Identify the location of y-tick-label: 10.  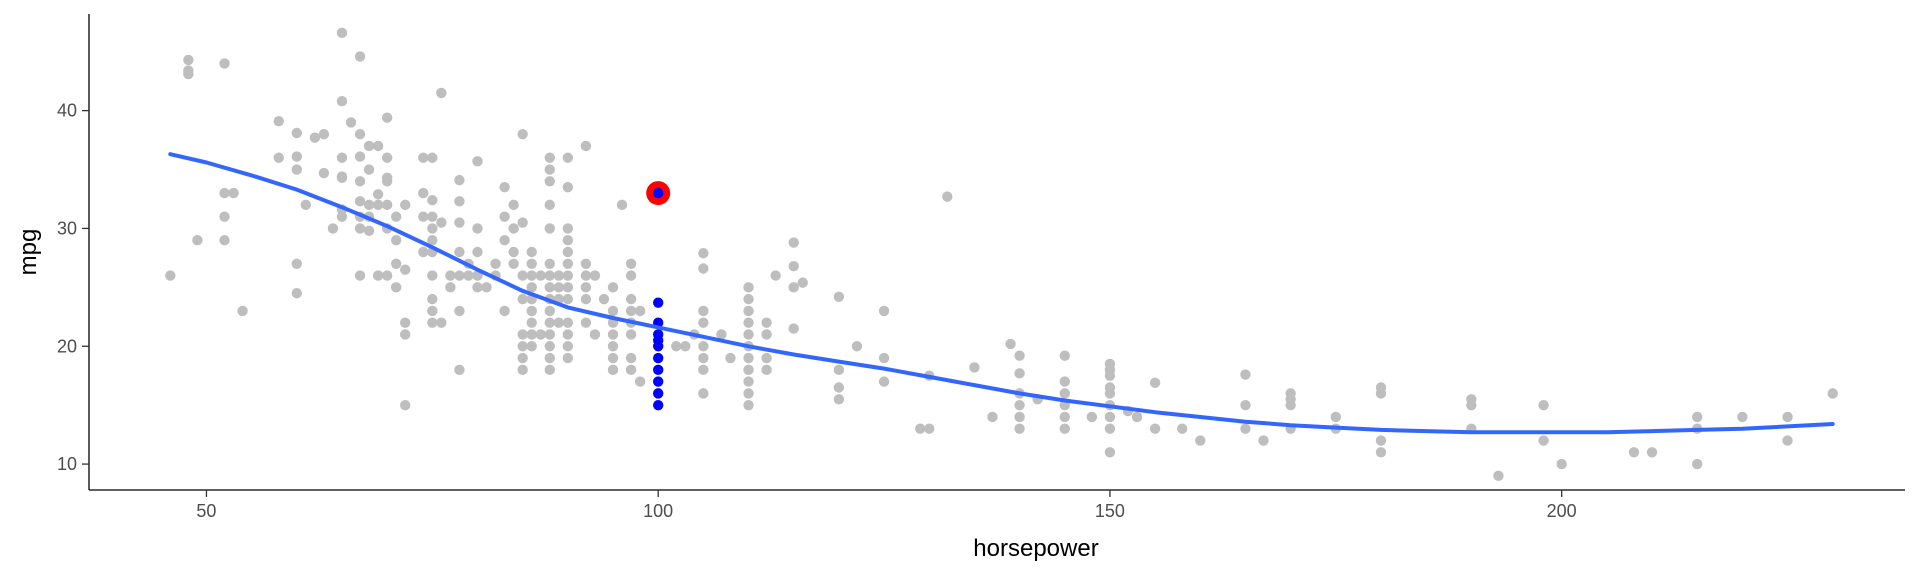
(67, 464).